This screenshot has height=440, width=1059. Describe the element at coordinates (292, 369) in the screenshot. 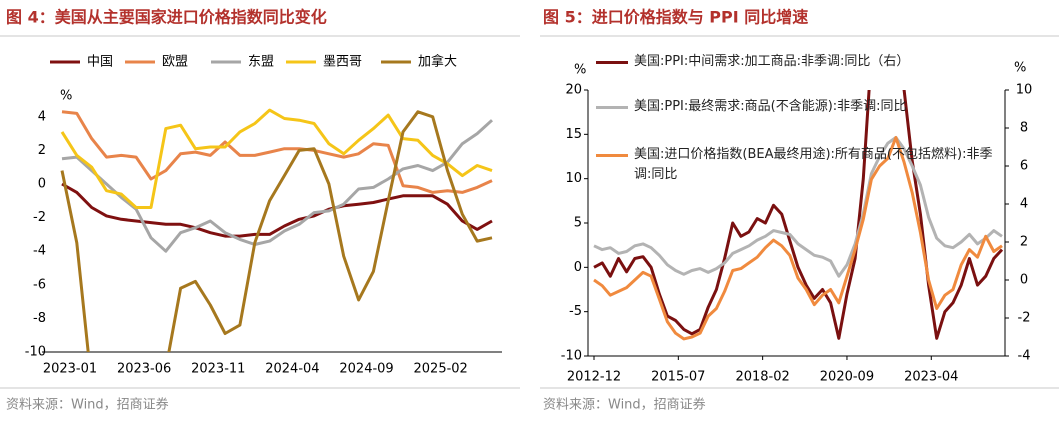

I see `x-tick-label: 2024-04` at that location.